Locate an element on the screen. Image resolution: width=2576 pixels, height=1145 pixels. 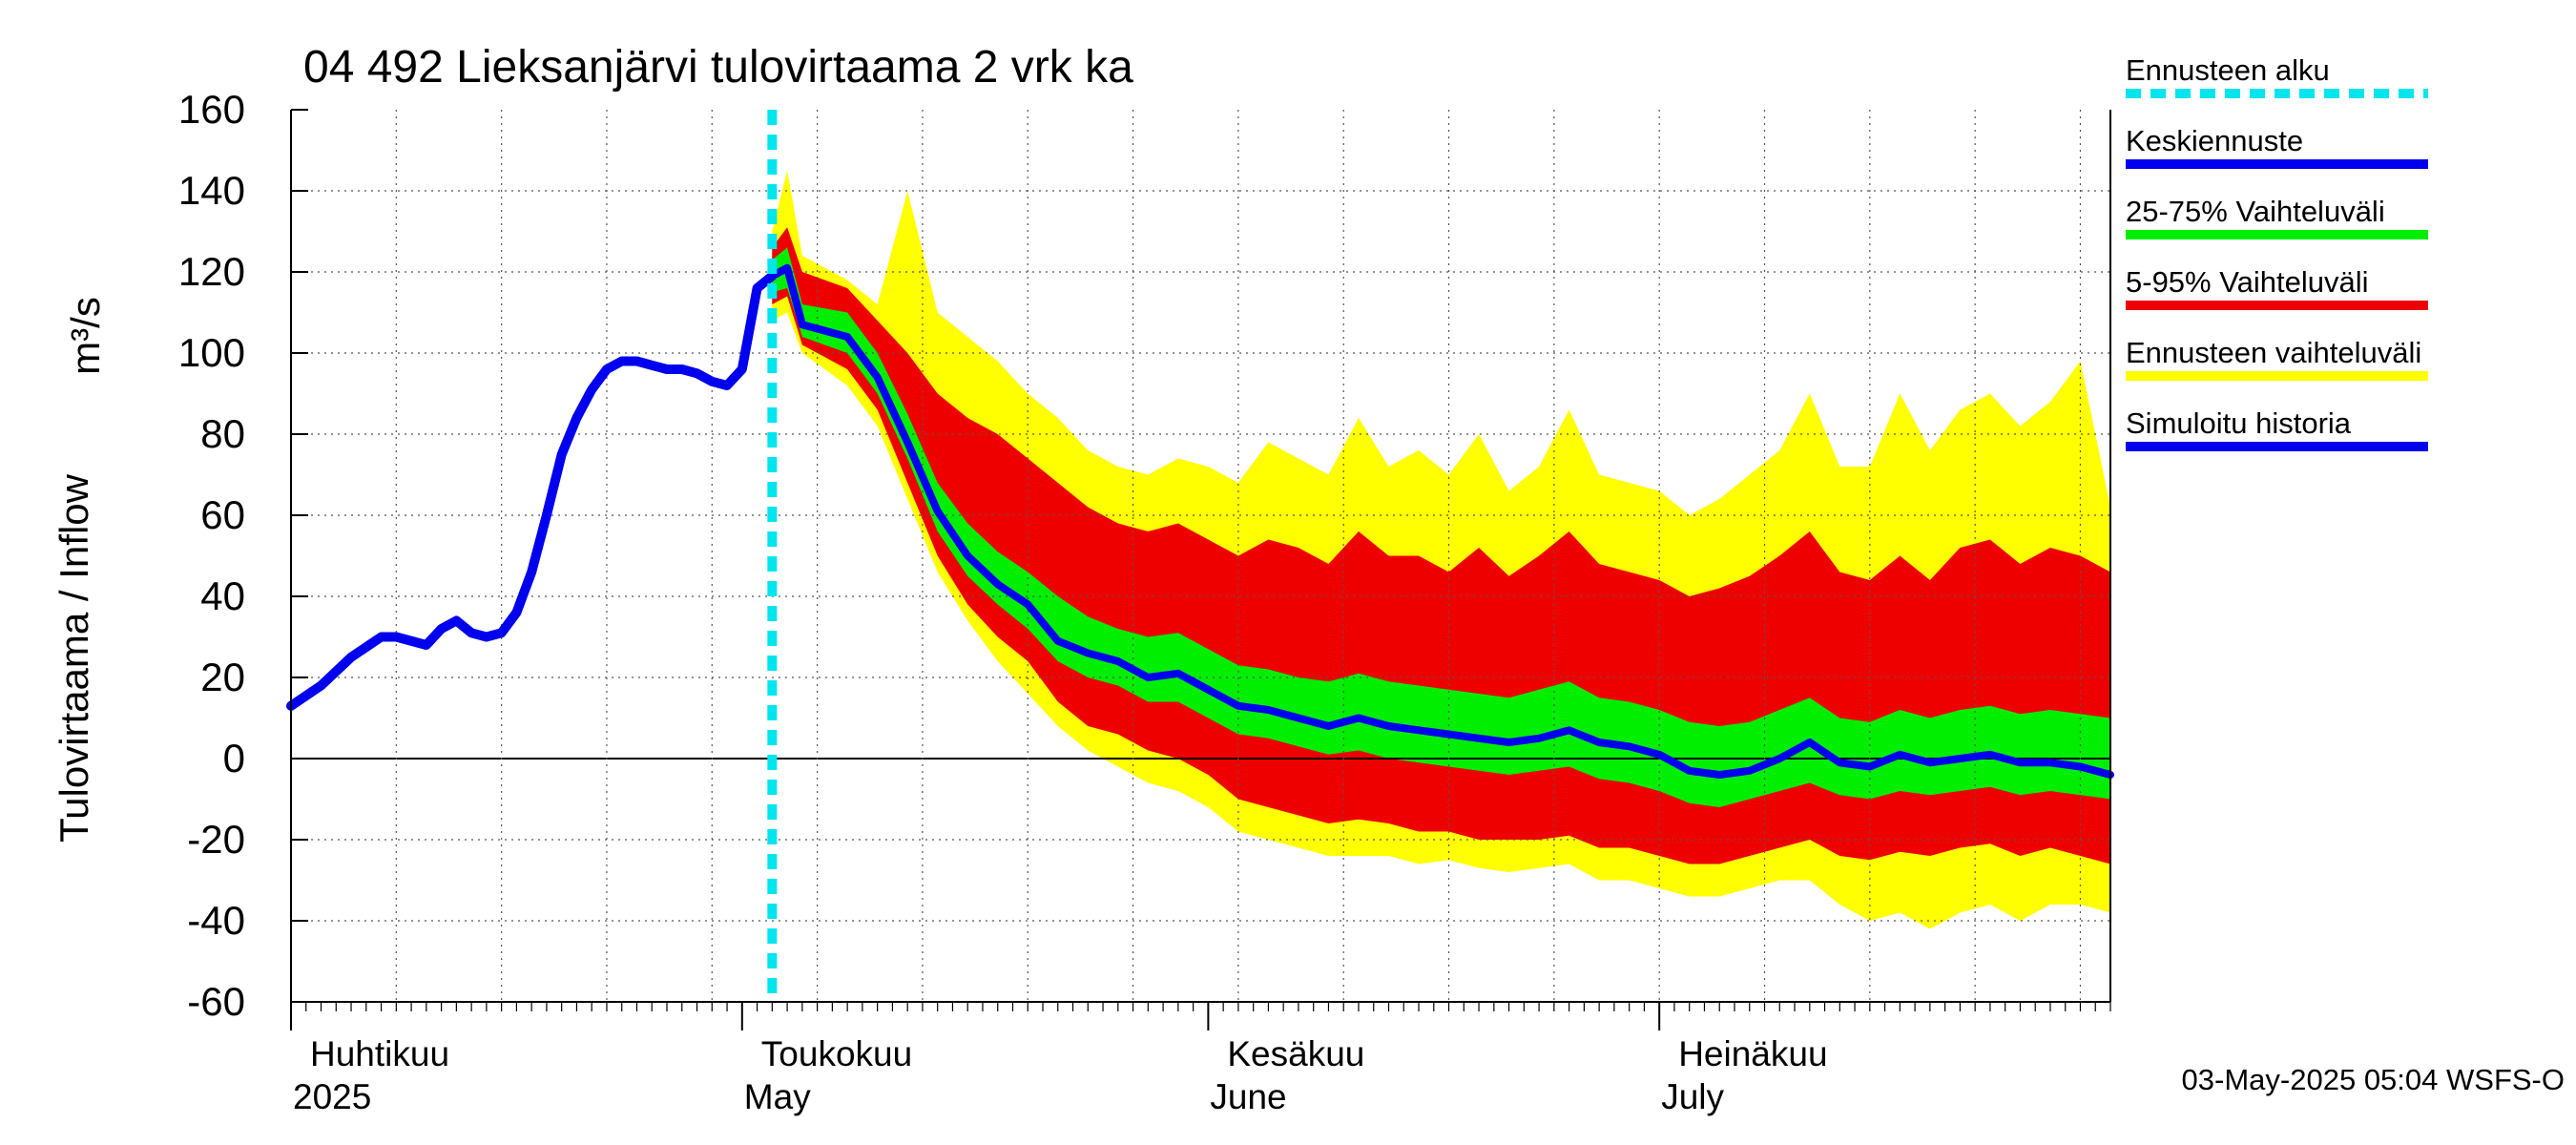
y-tick-label: 80 is located at coordinates (222, 433).